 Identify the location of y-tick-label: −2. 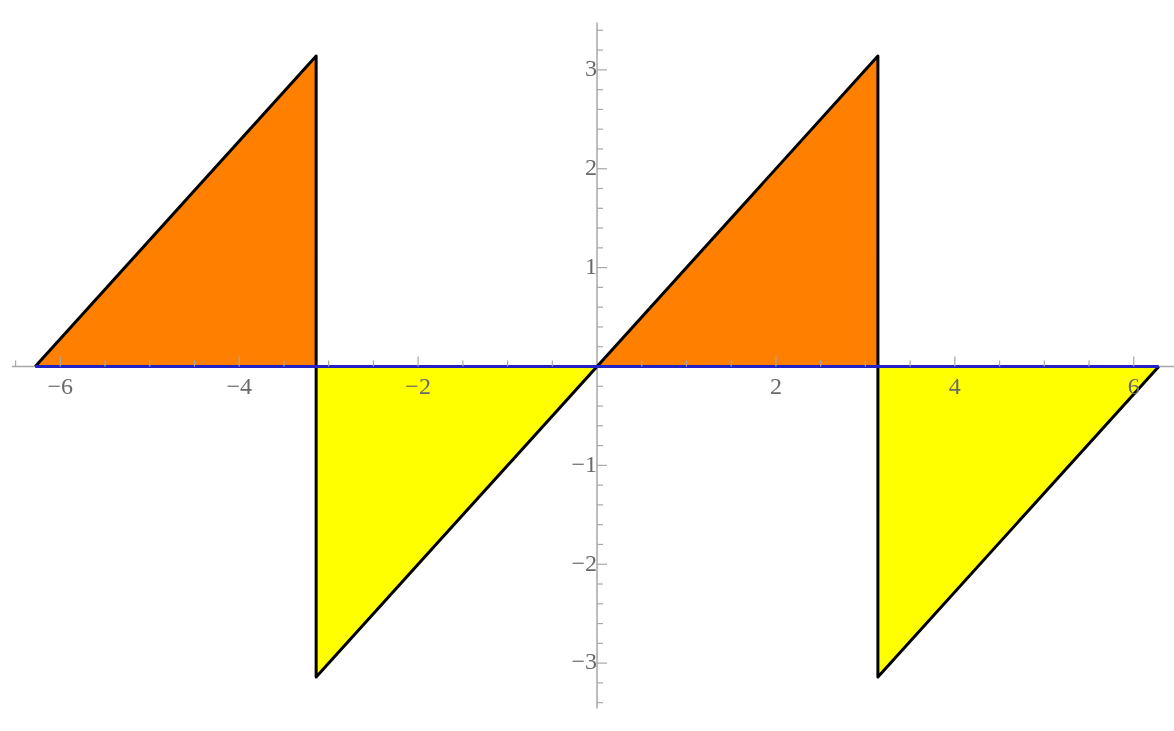
(584, 562).